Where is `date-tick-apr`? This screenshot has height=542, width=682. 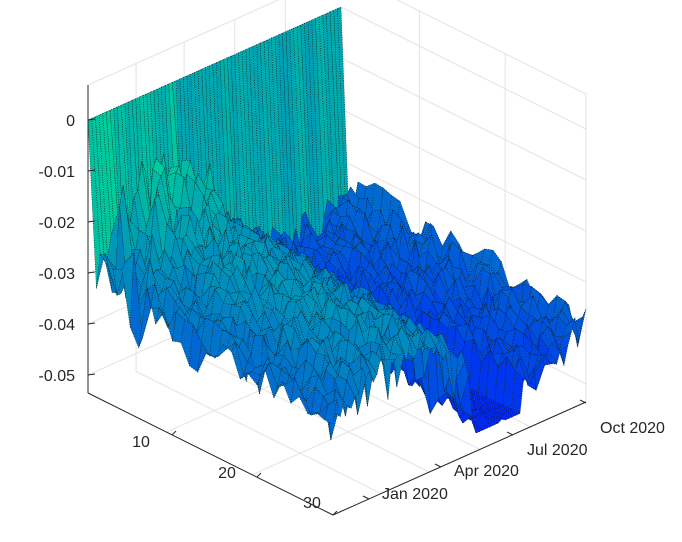 date-tick-apr is located at coordinates (438, 465).